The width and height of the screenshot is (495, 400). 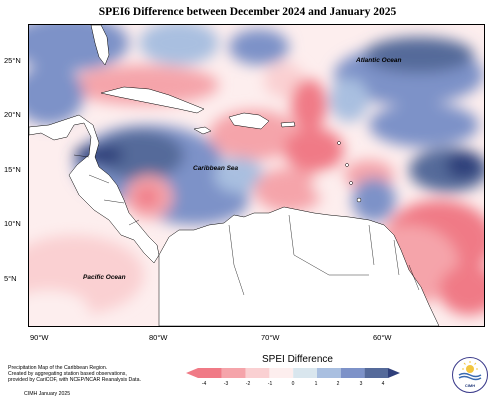 What do you see at coordinates (12, 60) in the screenshot?
I see `lat-label-25n: 25°N` at bounding box center [12, 60].